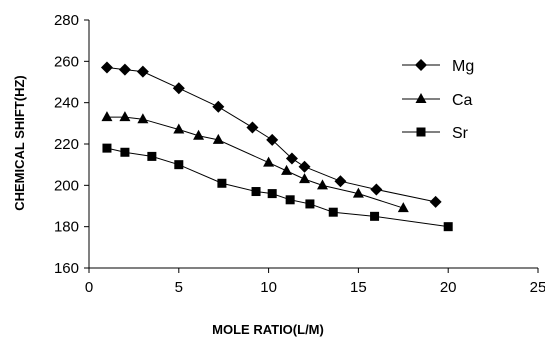  Describe the element at coordinates (435, 133) in the screenshot. I see `legend-item-sr: Sr` at that location.